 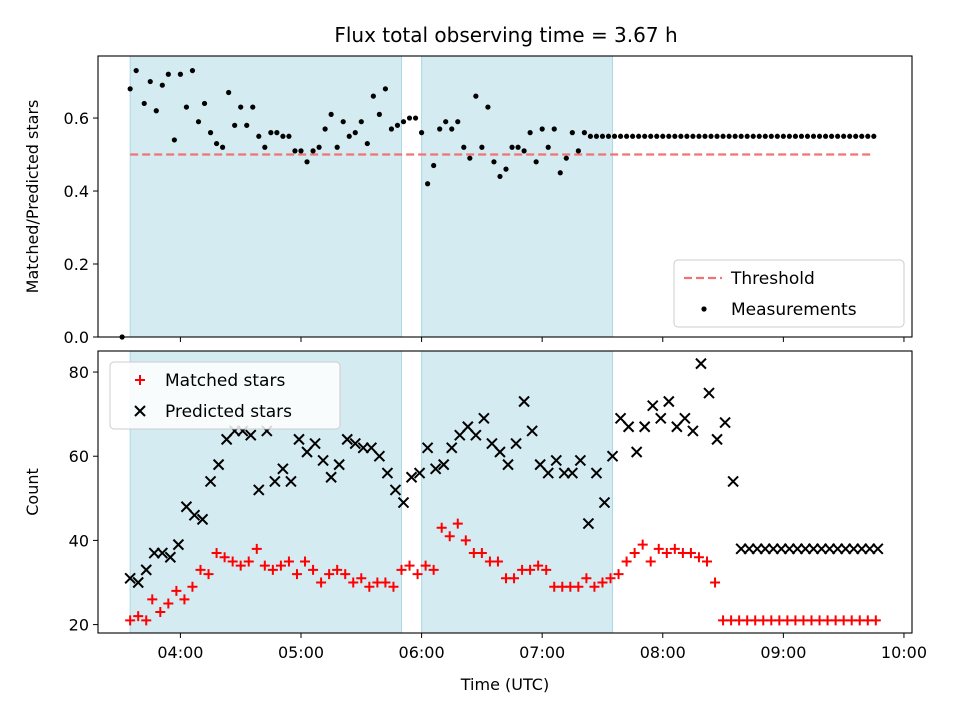 I want to click on x-tick-label: 10:00, so click(x=904, y=652).